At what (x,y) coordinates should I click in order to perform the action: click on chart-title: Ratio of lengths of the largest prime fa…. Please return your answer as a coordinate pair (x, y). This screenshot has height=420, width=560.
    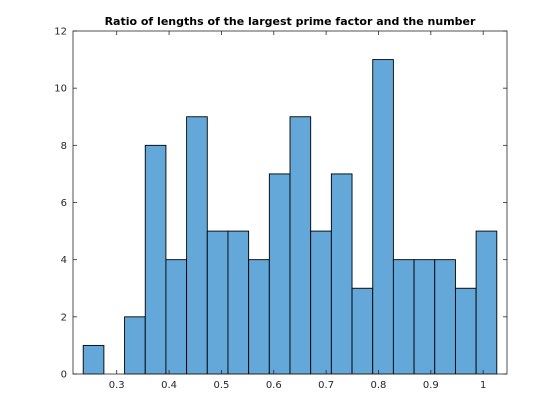
    Looking at the image, I should click on (290, 21).